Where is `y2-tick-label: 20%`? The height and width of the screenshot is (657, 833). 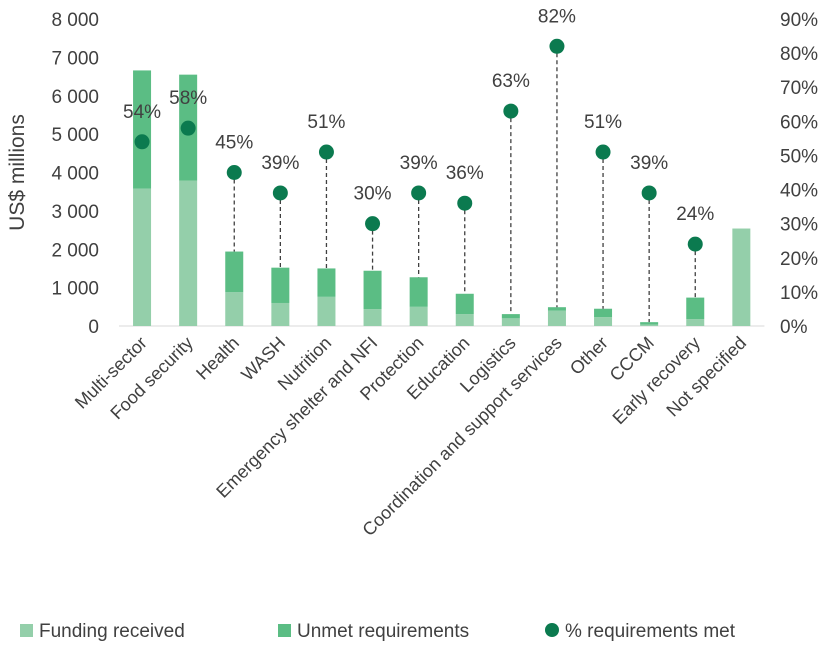 y2-tick-label: 20% is located at coordinates (799, 259).